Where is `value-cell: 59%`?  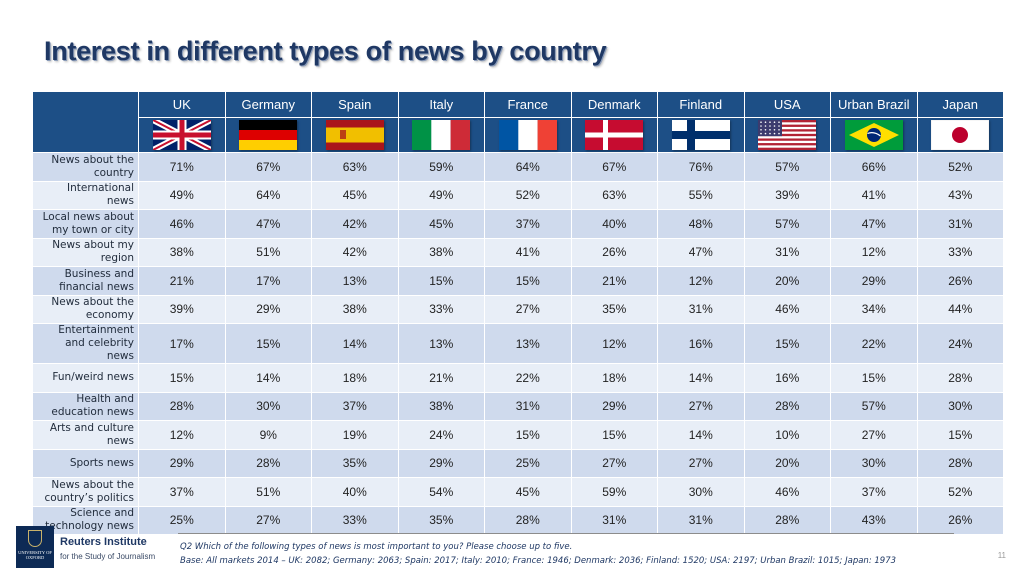 value-cell: 59% is located at coordinates (614, 492).